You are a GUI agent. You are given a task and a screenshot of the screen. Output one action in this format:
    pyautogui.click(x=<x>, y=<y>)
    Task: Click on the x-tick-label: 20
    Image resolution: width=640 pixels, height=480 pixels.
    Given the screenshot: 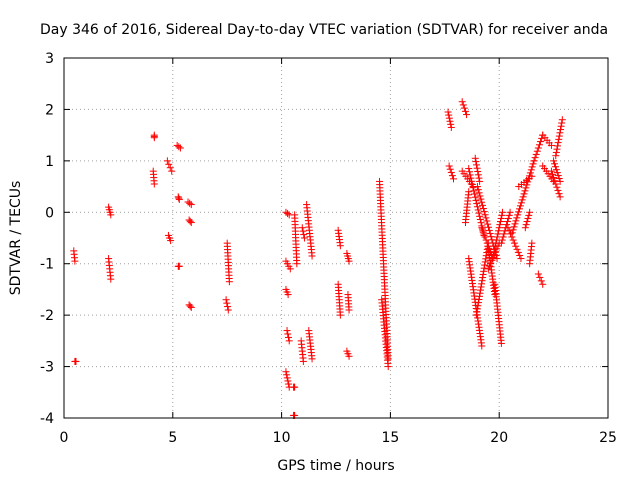 What is the action you would take?
    pyautogui.click(x=499, y=438)
    